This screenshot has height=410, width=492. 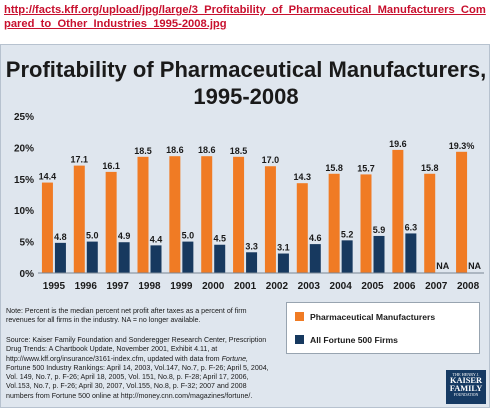 What do you see at coordinates (27, 274) in the screenshot?
I see `y-tick-label: 0%` at bounding box center [27, 274].